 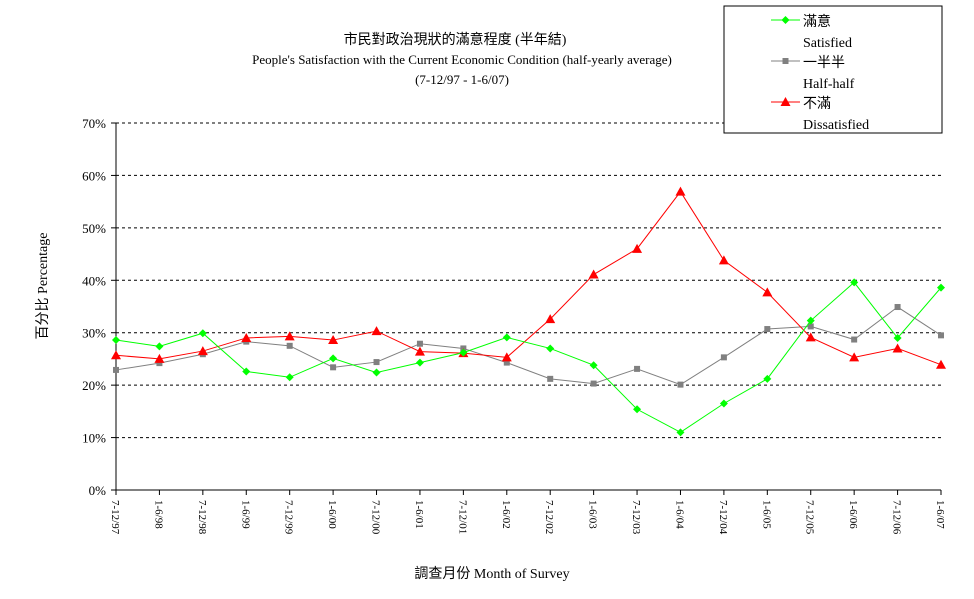 What do you see at coordinates (506, 514) in the screenshot?
I see `x-tick-label: 1-6/02` at bounding box center [506, 514].